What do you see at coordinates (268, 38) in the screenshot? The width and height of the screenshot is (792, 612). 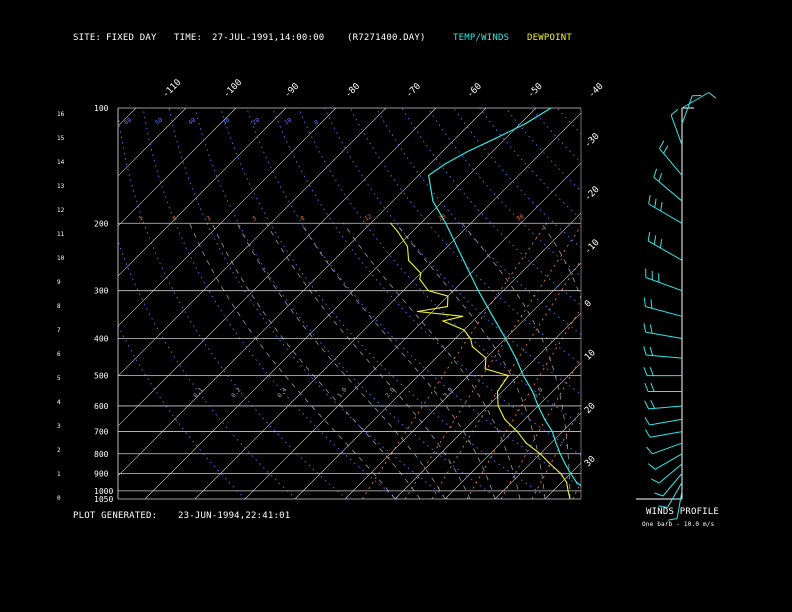 I see `time-value: 27-JUL-1991,14:00:00` at bounding box center [268, 38].